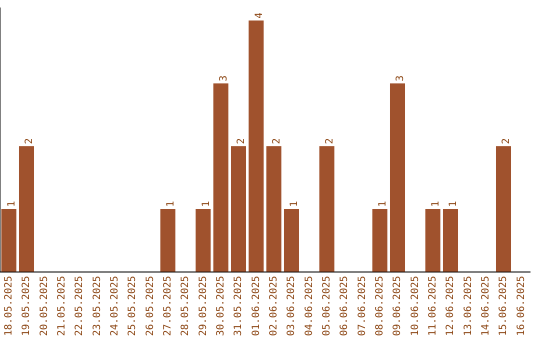  Describe the element at coordinates (97, 306) in the screenshot. I see `x-tick-label: 23.05.2025` at that location.